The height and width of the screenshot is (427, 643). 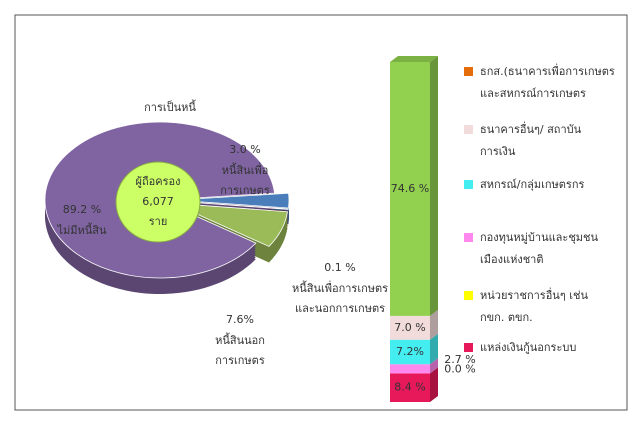 I want to click on legend-label: ธกส.(ธนาคารเพื่อการเกษตร, so click(x=547, y=70).